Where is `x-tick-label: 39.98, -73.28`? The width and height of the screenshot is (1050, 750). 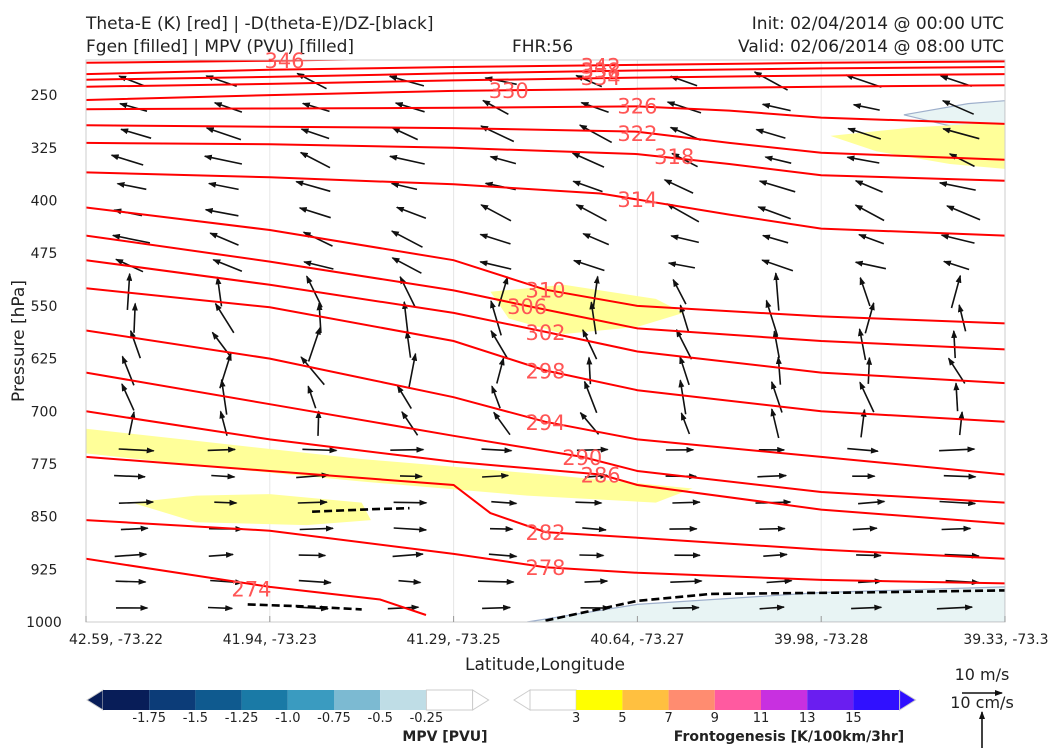
x-tick-label: 39.98, -73.28 is located at coordinates (821, 640).